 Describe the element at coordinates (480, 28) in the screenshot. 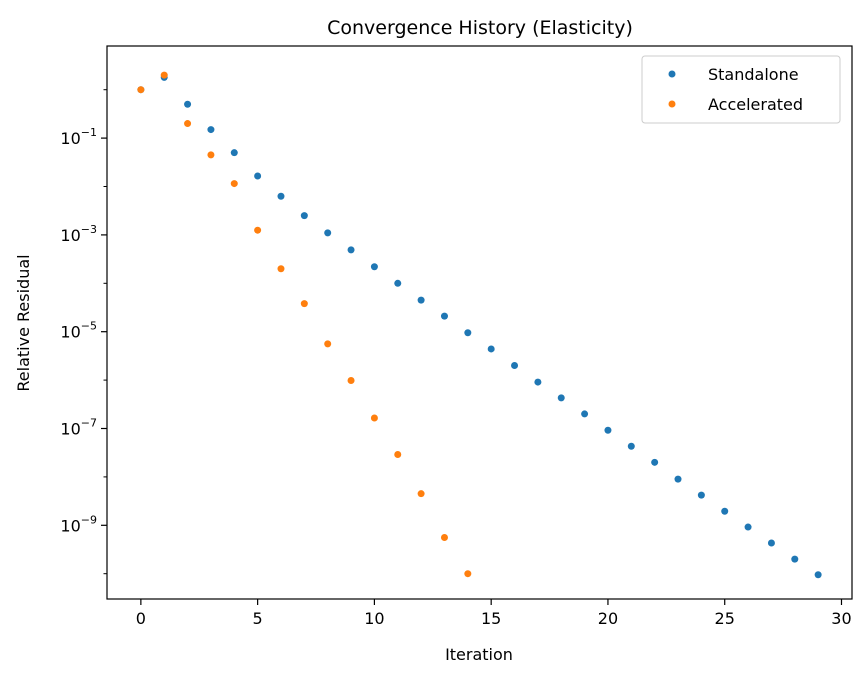

I see `chart-title: Convergence History (Elasticity)` at that location.